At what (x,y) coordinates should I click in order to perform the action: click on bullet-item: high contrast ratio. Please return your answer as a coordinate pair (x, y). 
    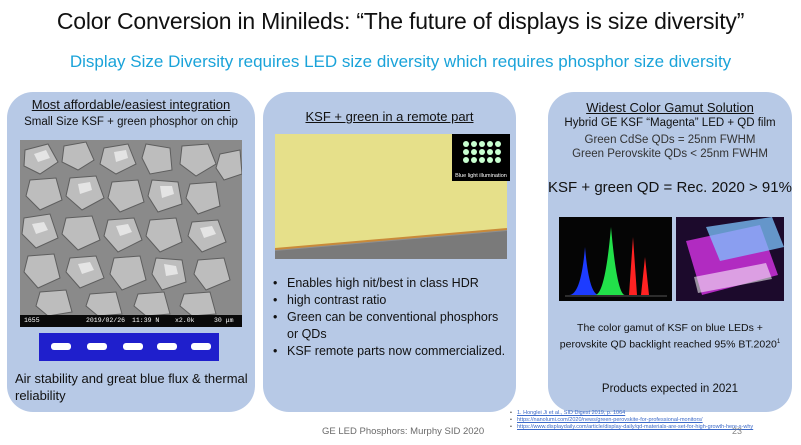
    Looking at the image, I should click on (391, 300).